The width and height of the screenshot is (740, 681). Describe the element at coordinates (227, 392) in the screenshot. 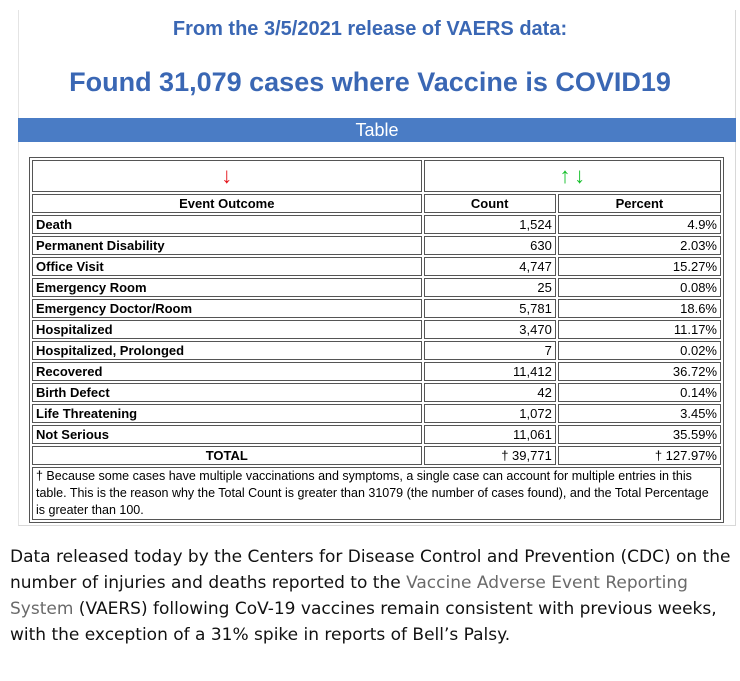

I see `outcome-cell: Birth Defect` at that location.